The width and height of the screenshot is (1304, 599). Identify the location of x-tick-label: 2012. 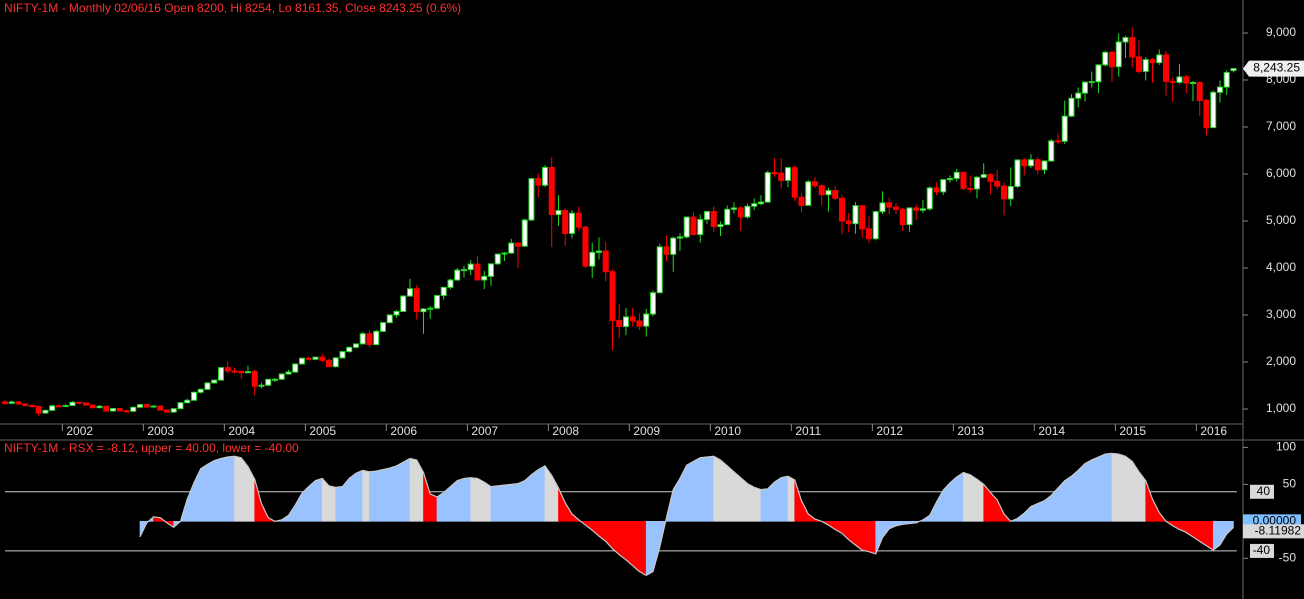
(889, 431).